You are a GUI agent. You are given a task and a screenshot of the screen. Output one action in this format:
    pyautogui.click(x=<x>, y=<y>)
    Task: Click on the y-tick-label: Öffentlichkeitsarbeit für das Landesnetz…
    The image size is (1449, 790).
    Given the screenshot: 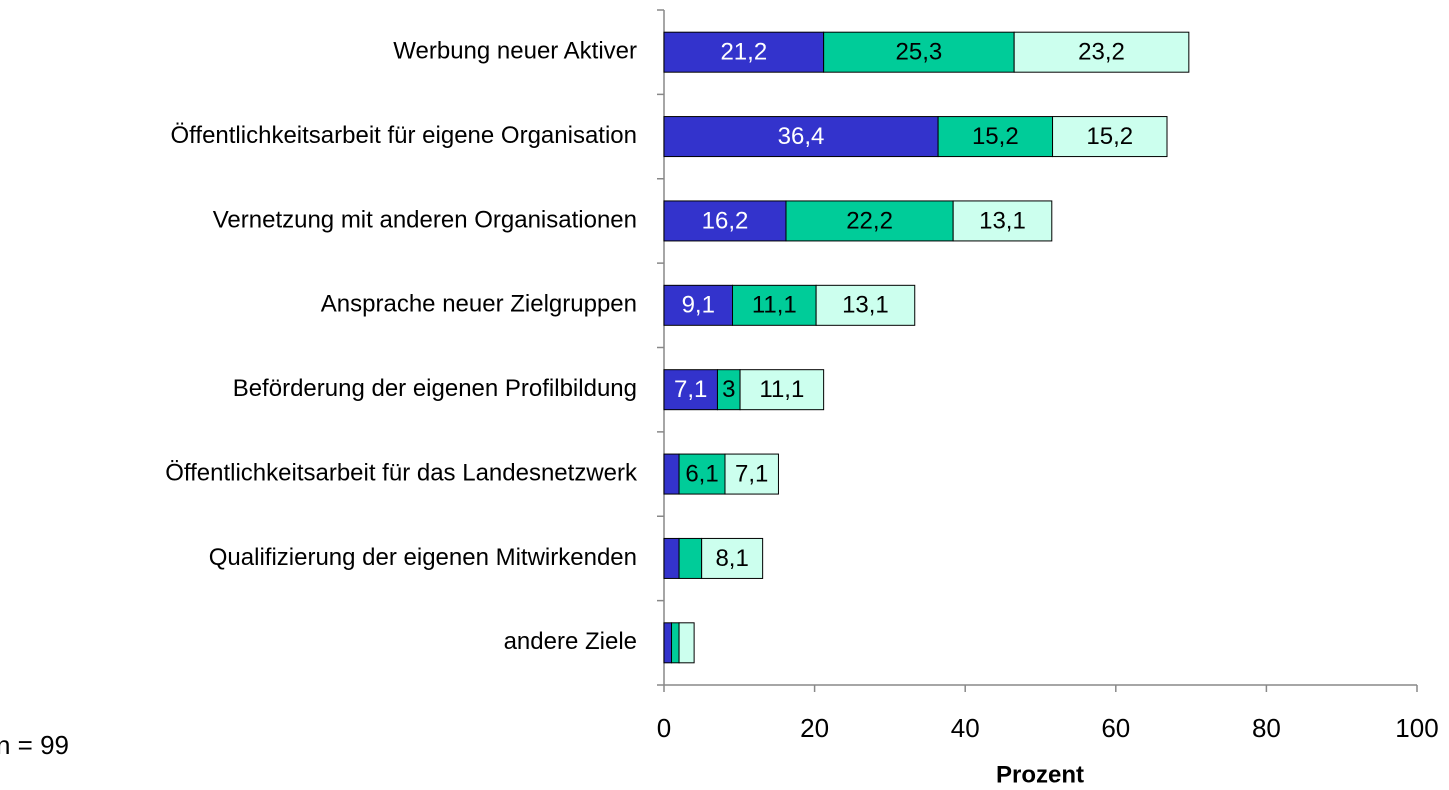 What is the action you would take?
    pyautogui.click(x=401, y=472)
    